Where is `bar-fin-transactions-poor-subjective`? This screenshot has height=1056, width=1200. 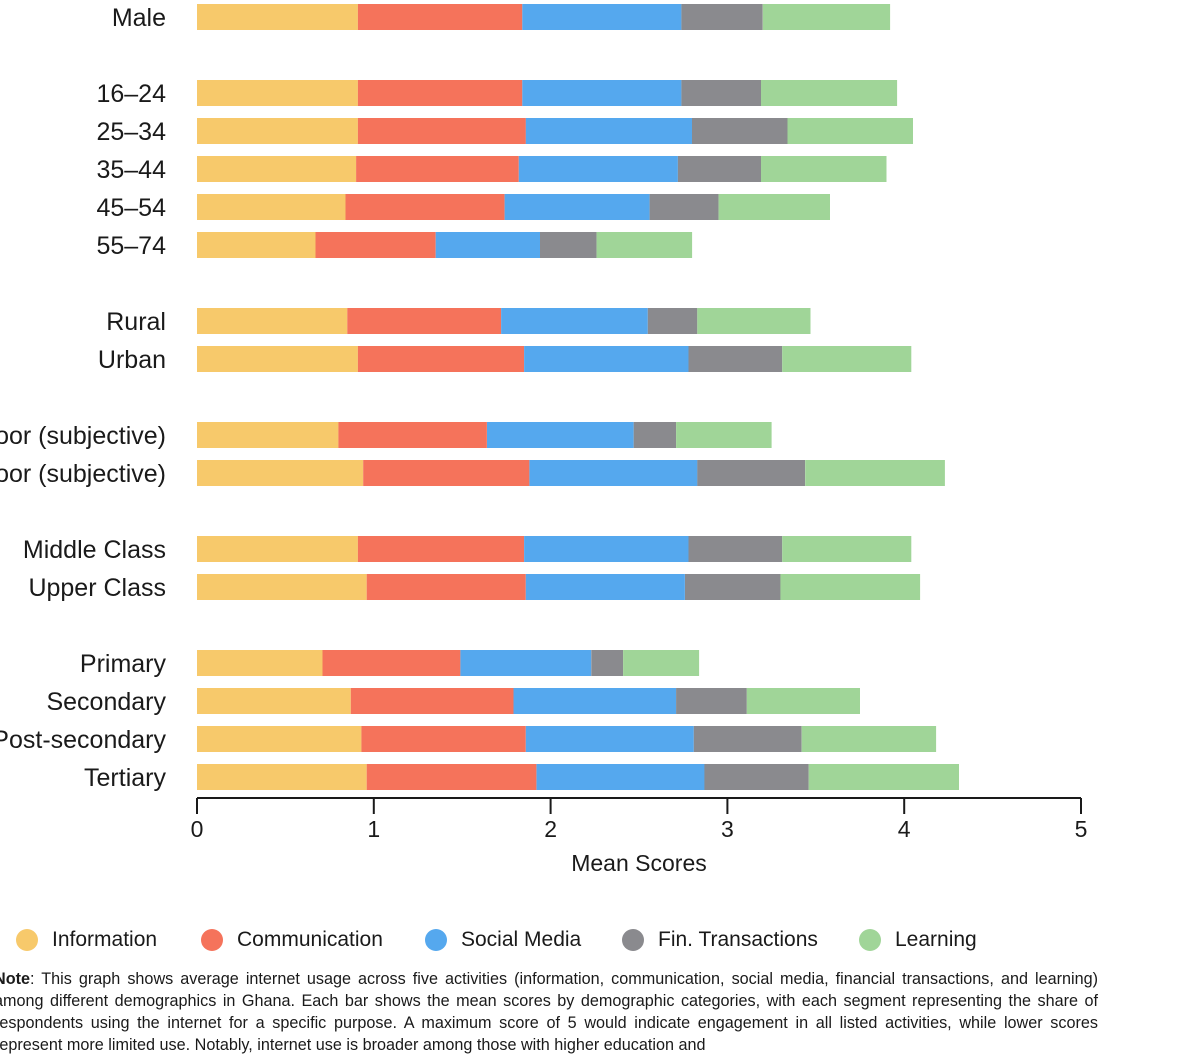
bar-fin-transactions-poor-subjective is located at coordinates (655, 435).